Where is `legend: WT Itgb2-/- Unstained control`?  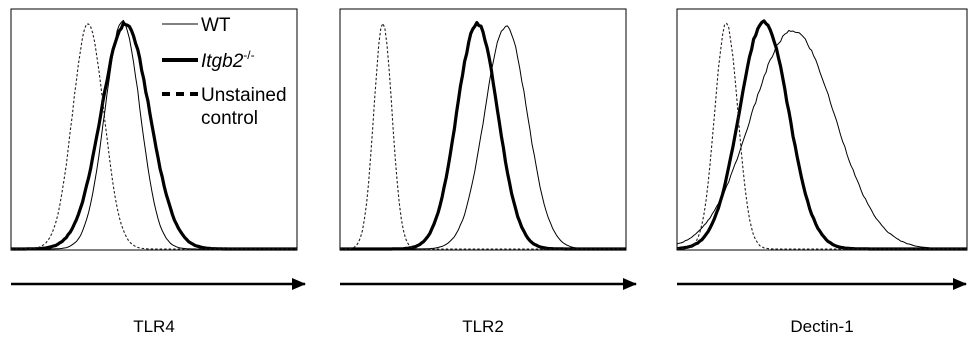 legend: WT Itgb2-/- Unstained control is located at coordinates (224, 72).